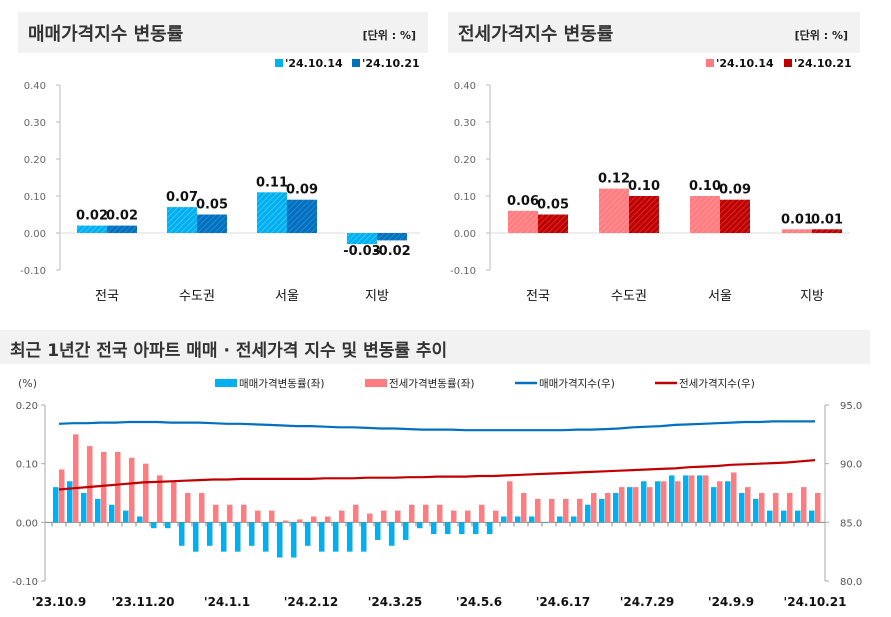  What do you see at coordinates (302, 190) in the screenshot?
I see `bar-value-label: 0.09` at bounding box center [302, 190].